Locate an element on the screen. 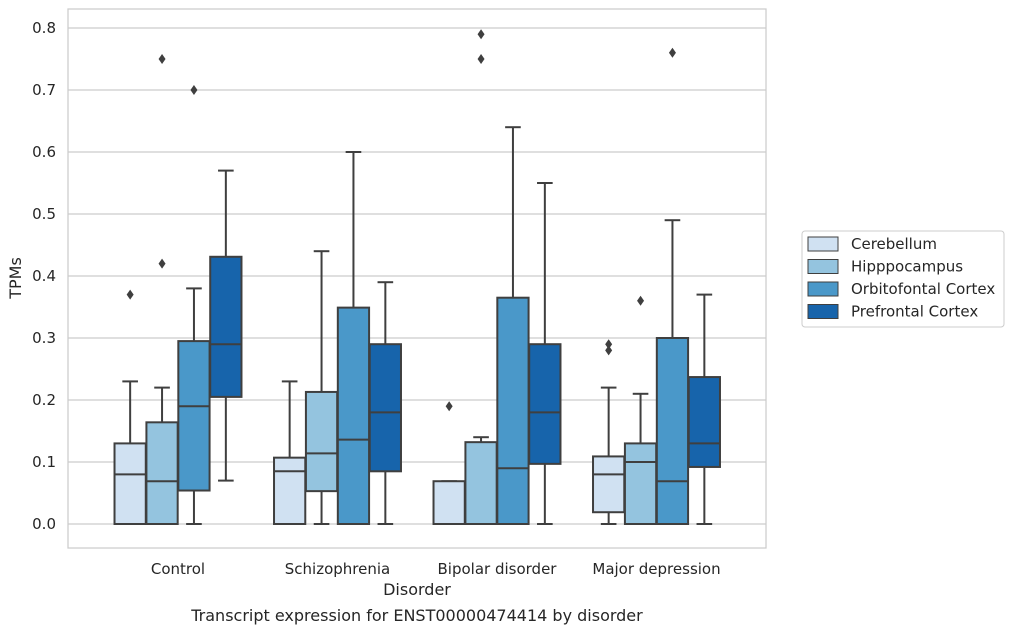 Image resolution: width=1014 pixels, height=634 pixels. legend-label: Hipppocampus is located at coordinates (907, 267).